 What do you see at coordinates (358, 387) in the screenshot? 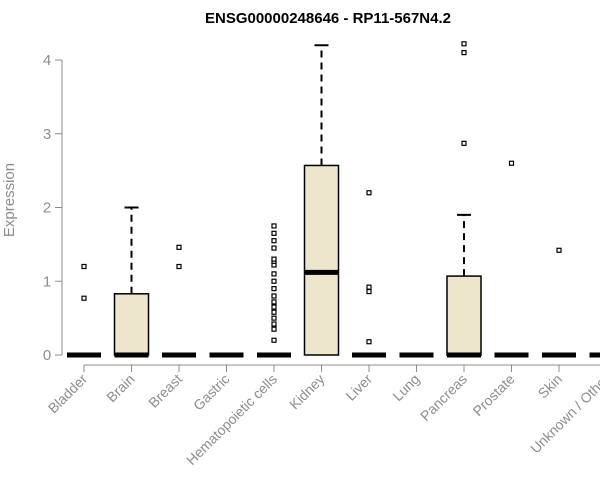
I see `x-tick-label: Liver` at bounding box center [358, 387].